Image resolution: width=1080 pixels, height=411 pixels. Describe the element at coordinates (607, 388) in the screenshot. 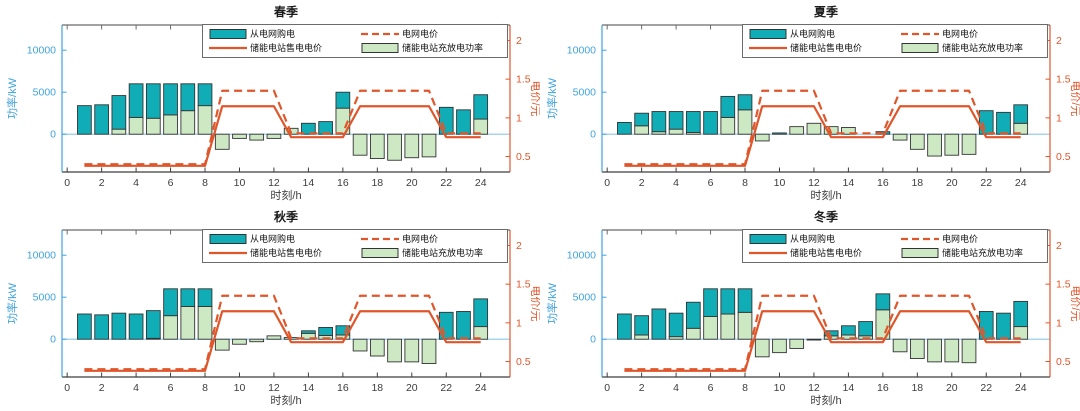

I see `x-tick-label: 0` at that location.